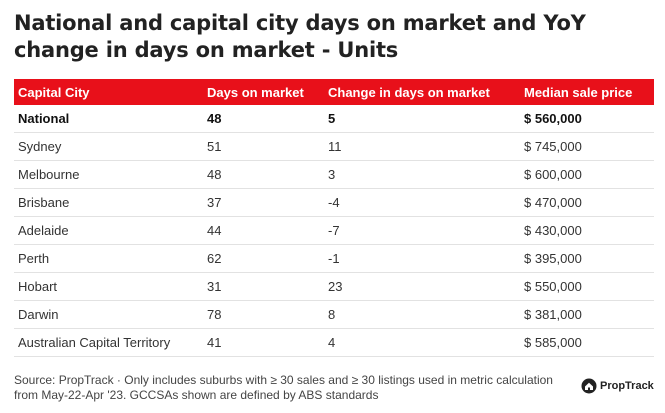 This screenshot has width=665, height=413. What do you see at coordinates (422, 202) in the screenshot?
I see `cell-change: -4` at bounding box center [422, 202].